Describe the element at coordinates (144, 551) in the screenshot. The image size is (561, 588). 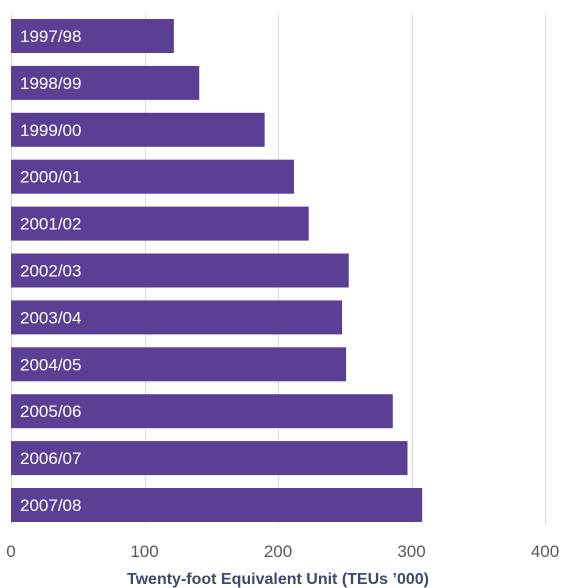
I see `x-tick-label: 100` at that location.